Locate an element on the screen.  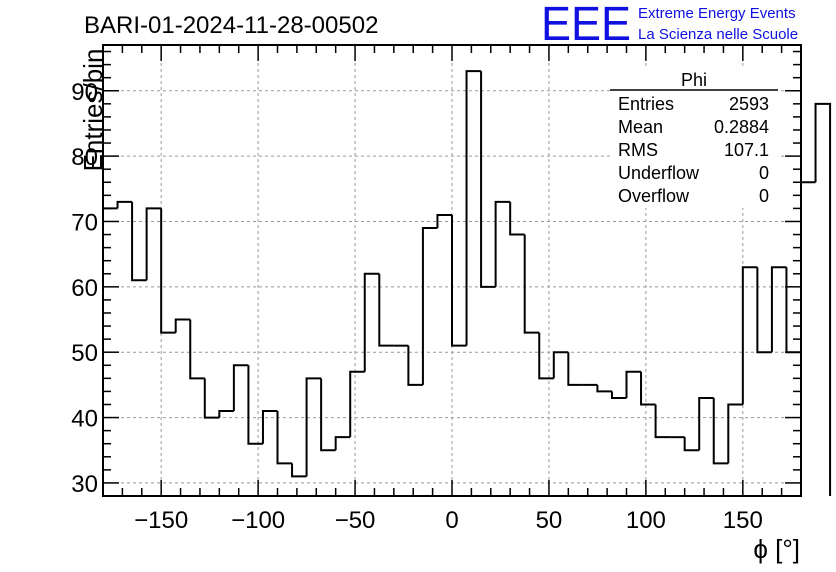
x-tick-label: −100 is located at coordinates (258, 520).